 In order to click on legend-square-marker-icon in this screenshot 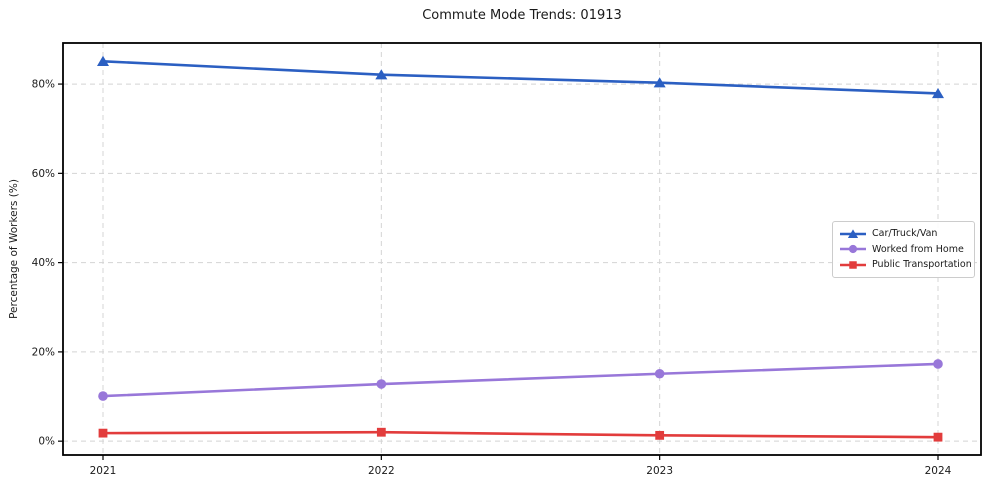, I will do `click(853, 265)`.